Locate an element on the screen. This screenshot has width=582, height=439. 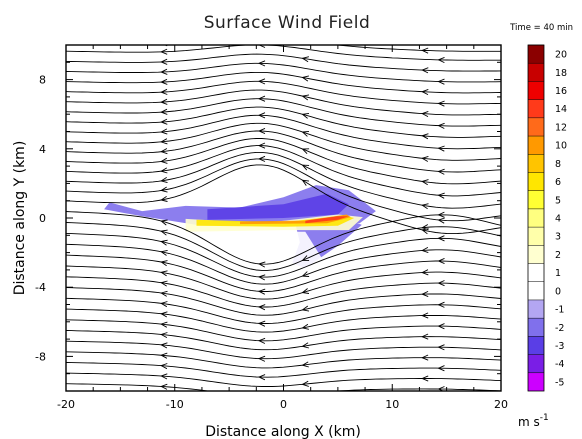
shade-band-orange is located at coordinates (295, 219).